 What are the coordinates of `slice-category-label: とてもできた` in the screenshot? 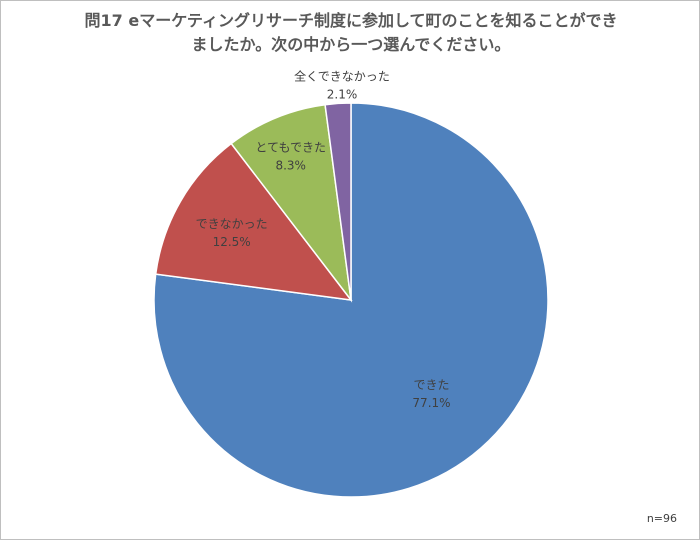 It's located at (290, 147).